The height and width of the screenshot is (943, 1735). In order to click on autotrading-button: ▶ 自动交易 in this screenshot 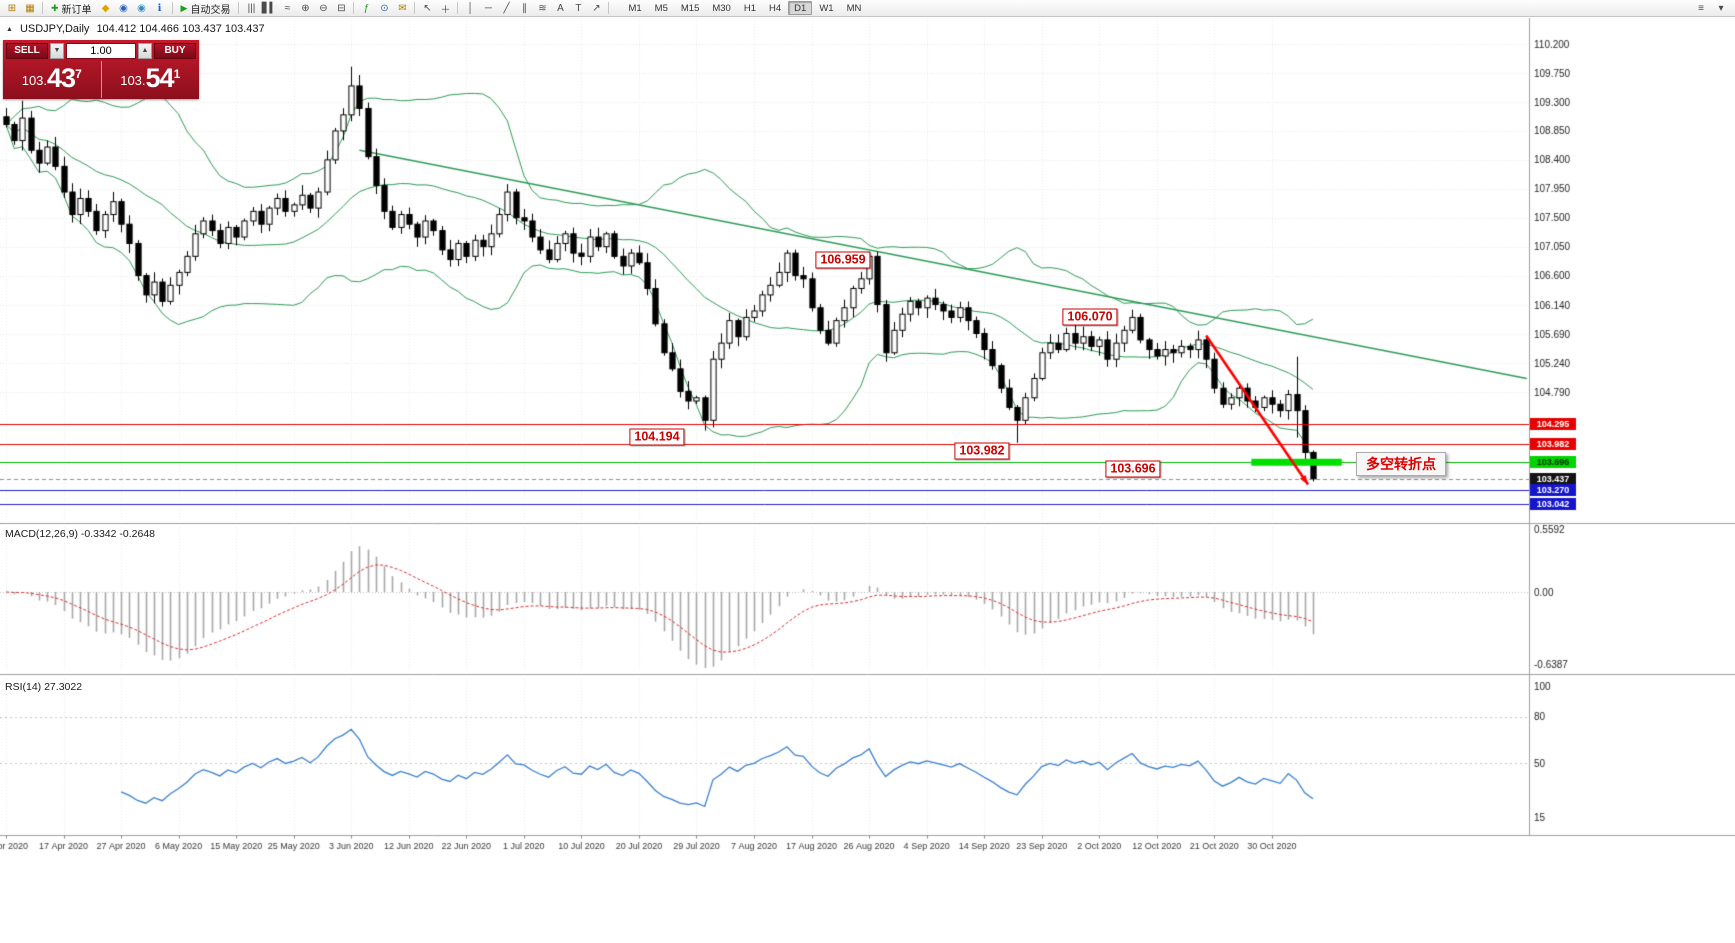, I will do `click(206, 8)`.